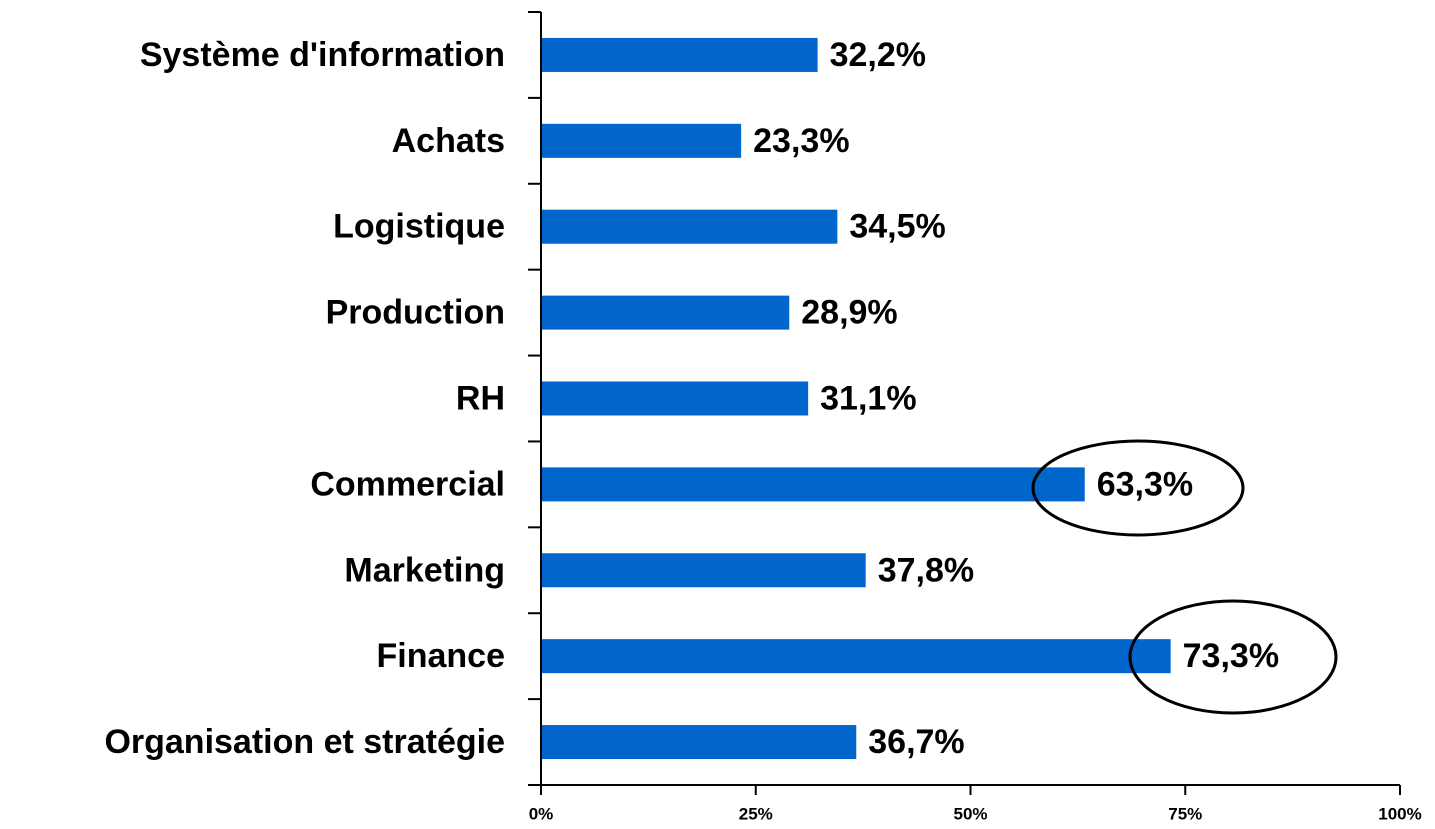  What do you see at coordinates (897, 227) in the screenshot?
I see `value-label: 34,5%` at bounding box center [897, 227].